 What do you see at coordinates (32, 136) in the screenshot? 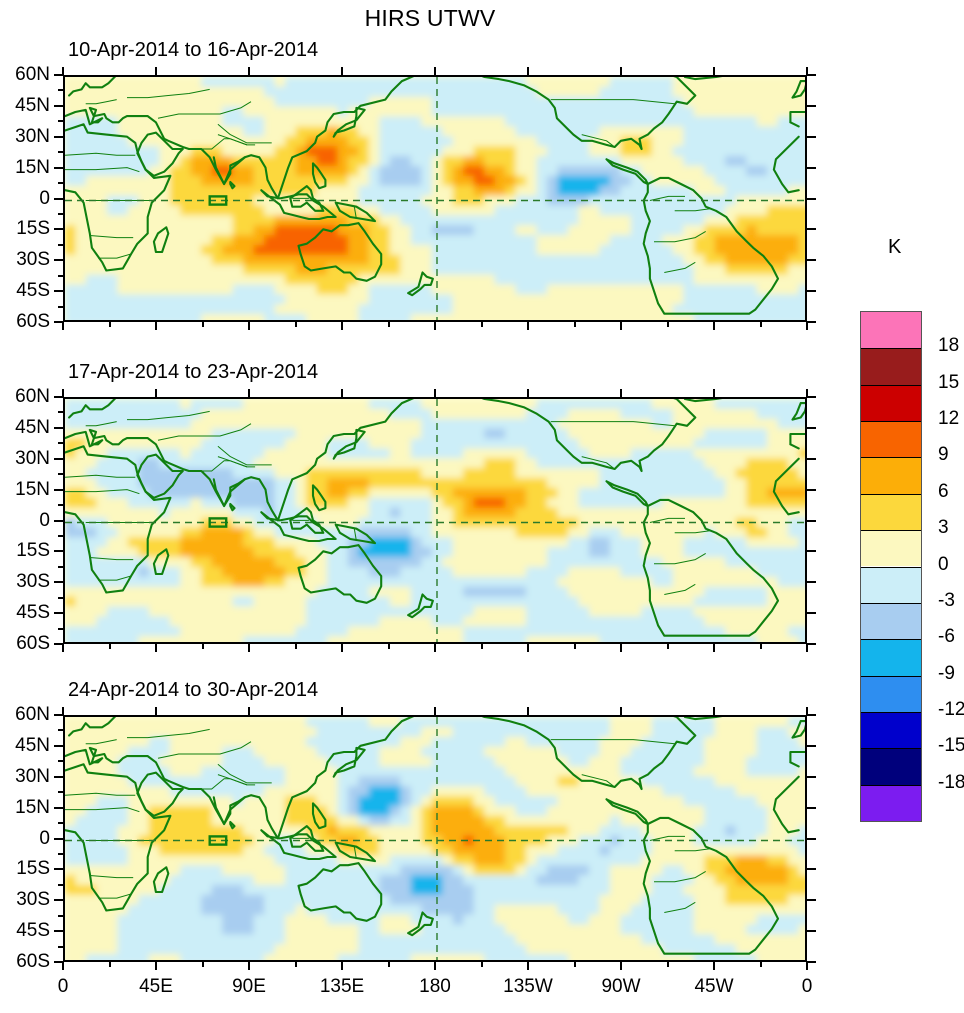
I see `y-axis-label-0-2: 30N` at bounding box center [32, 136].